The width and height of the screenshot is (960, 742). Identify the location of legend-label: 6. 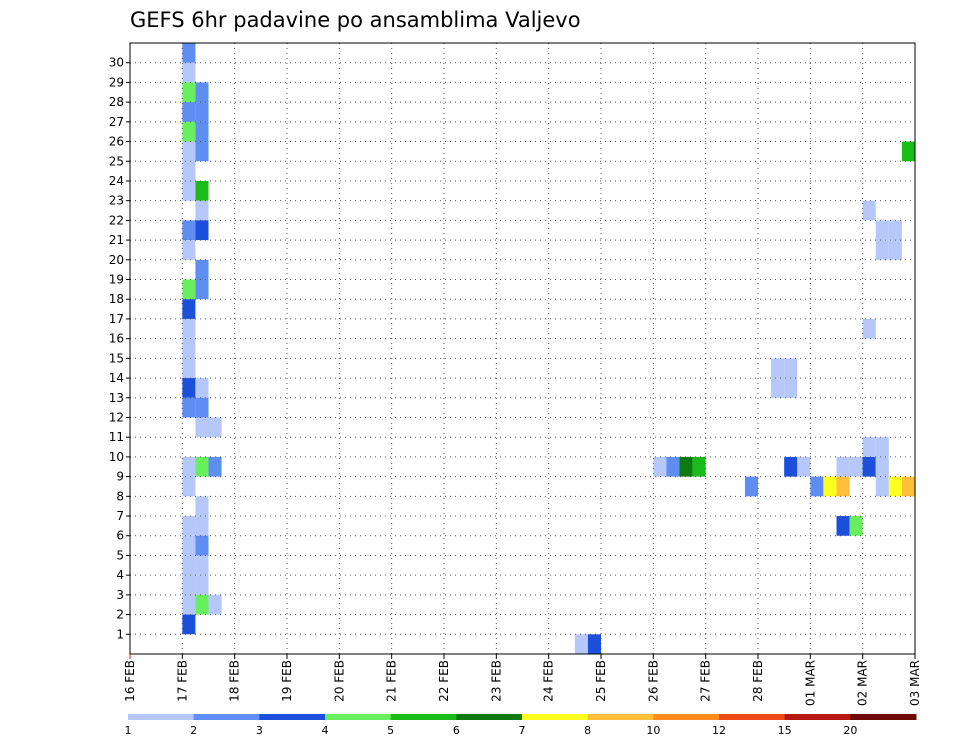
(456, 730).